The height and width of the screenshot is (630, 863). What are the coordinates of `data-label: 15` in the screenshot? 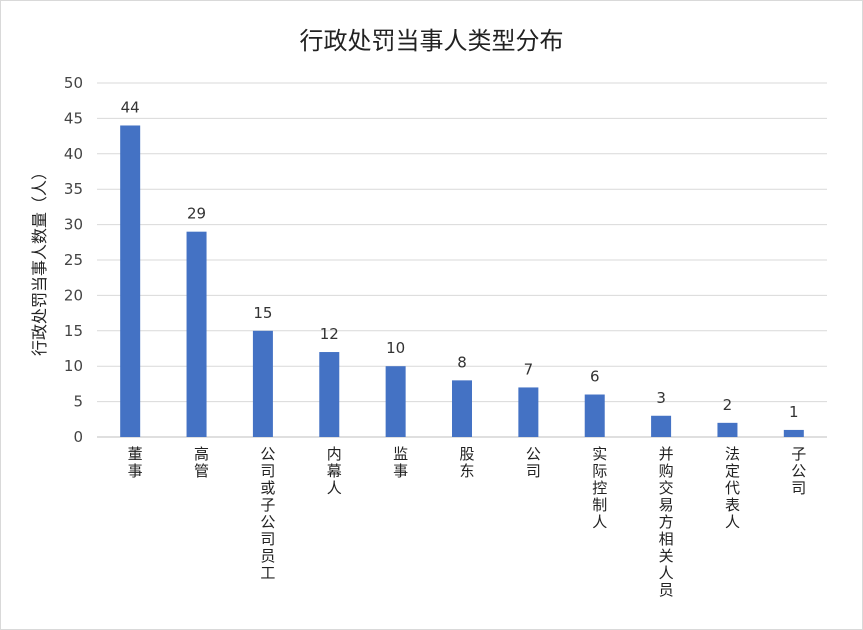 It's located at (262, 313).